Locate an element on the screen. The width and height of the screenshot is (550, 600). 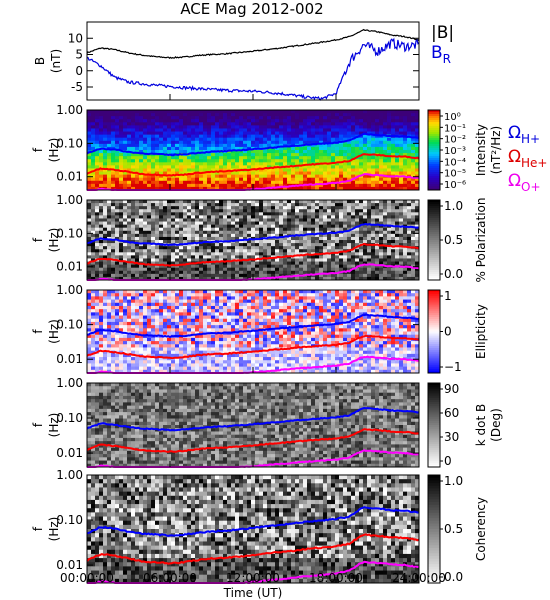
colorbar-cell is located at coordinates (434, 117).